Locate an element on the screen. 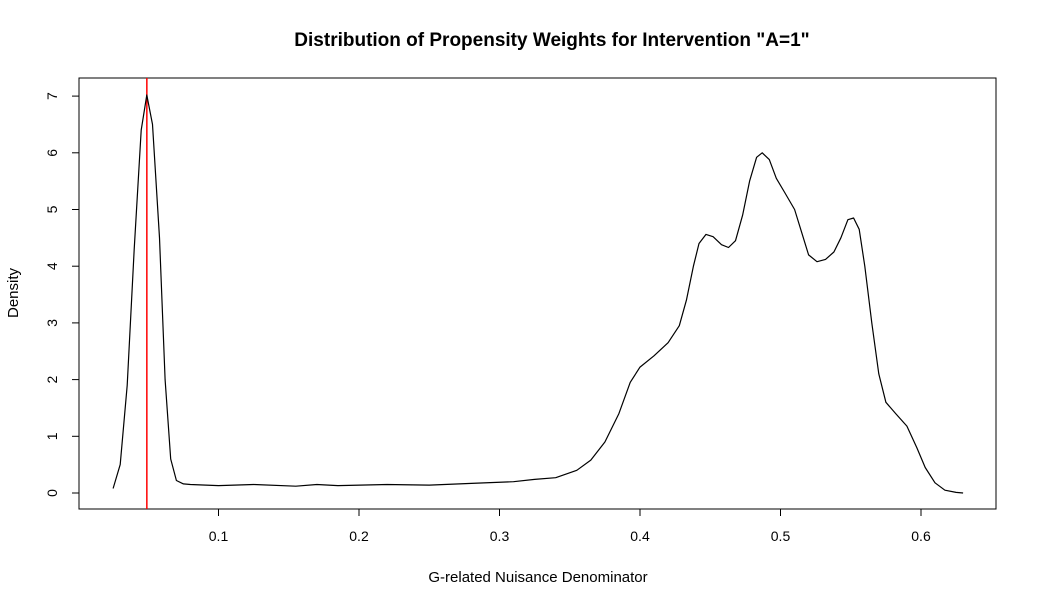 This screenshot has width=1037, height=607. y-tick-label: 4 is located at coordinates (52, 266).